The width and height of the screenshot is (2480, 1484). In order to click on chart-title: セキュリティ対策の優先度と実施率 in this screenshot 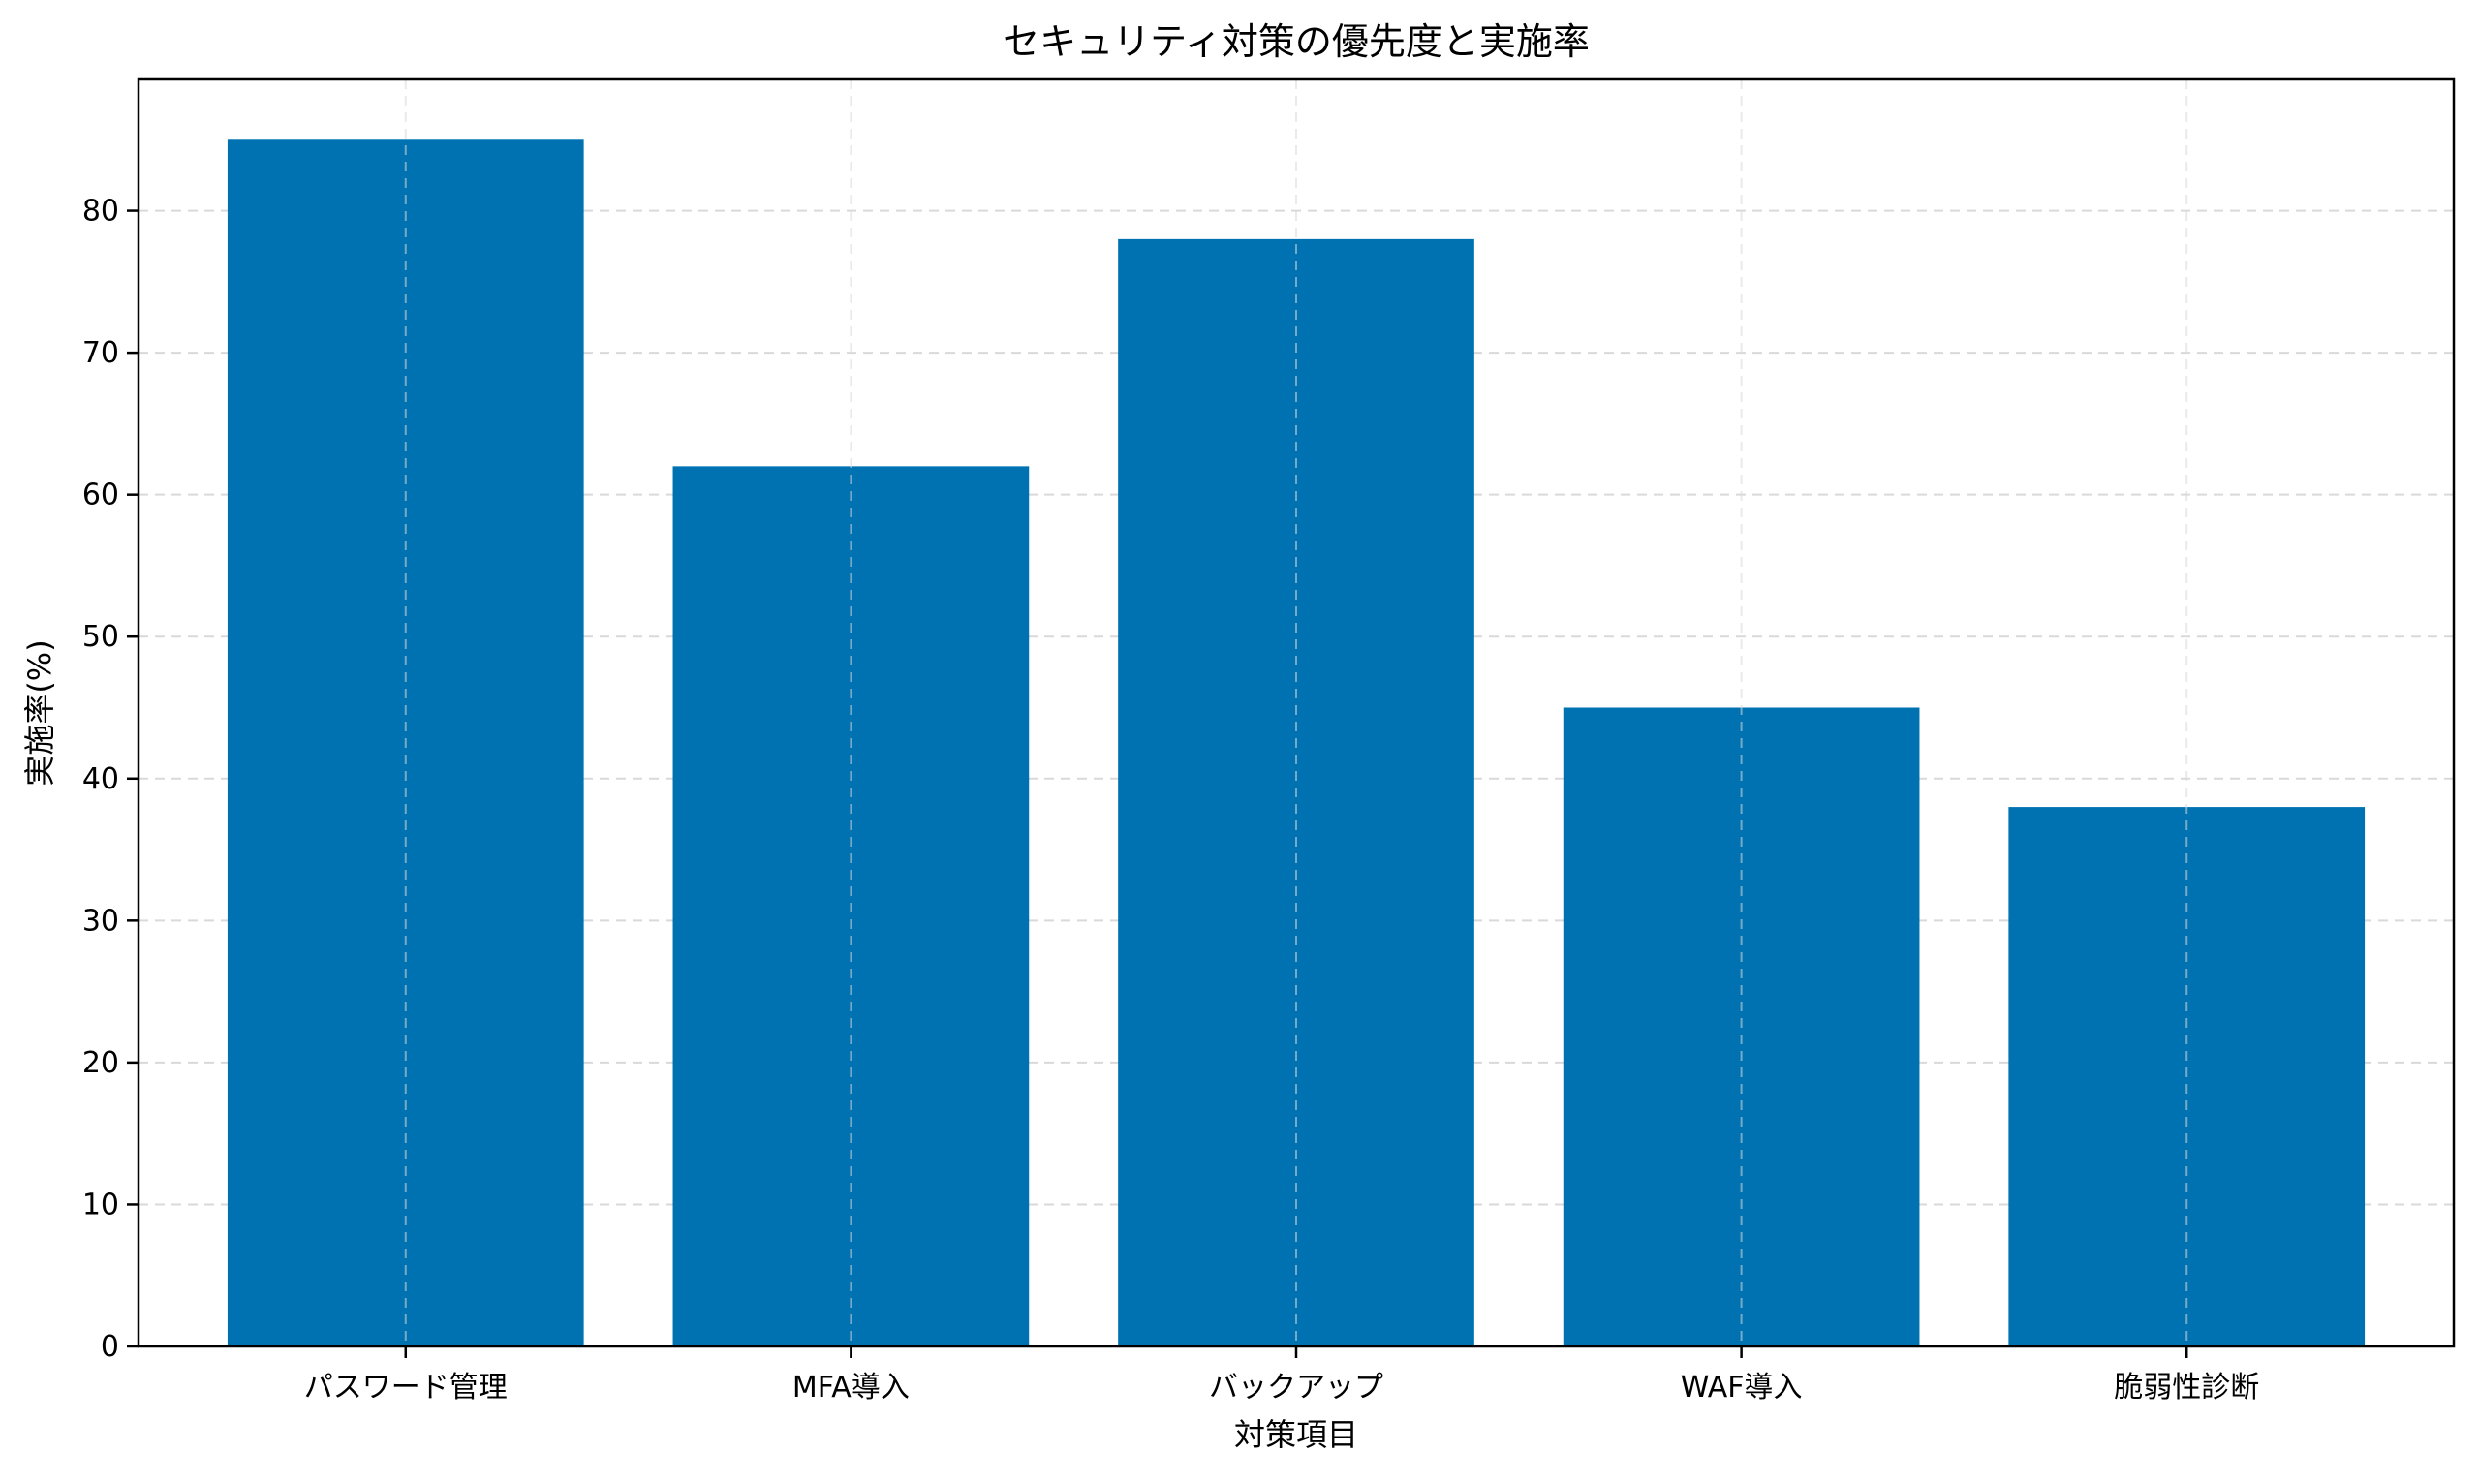, I will do `click(1296, 41)`.